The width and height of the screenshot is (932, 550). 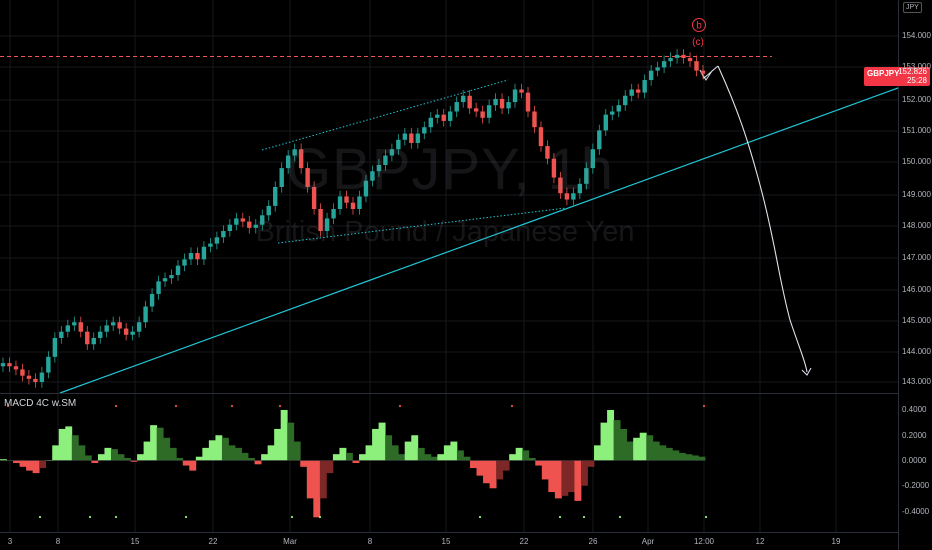 What do you see at coordinates (40, 403) in the screenshot?
I see `macd-indicator-label: MACD 4C w.SM` at bounding box center [40, 403].